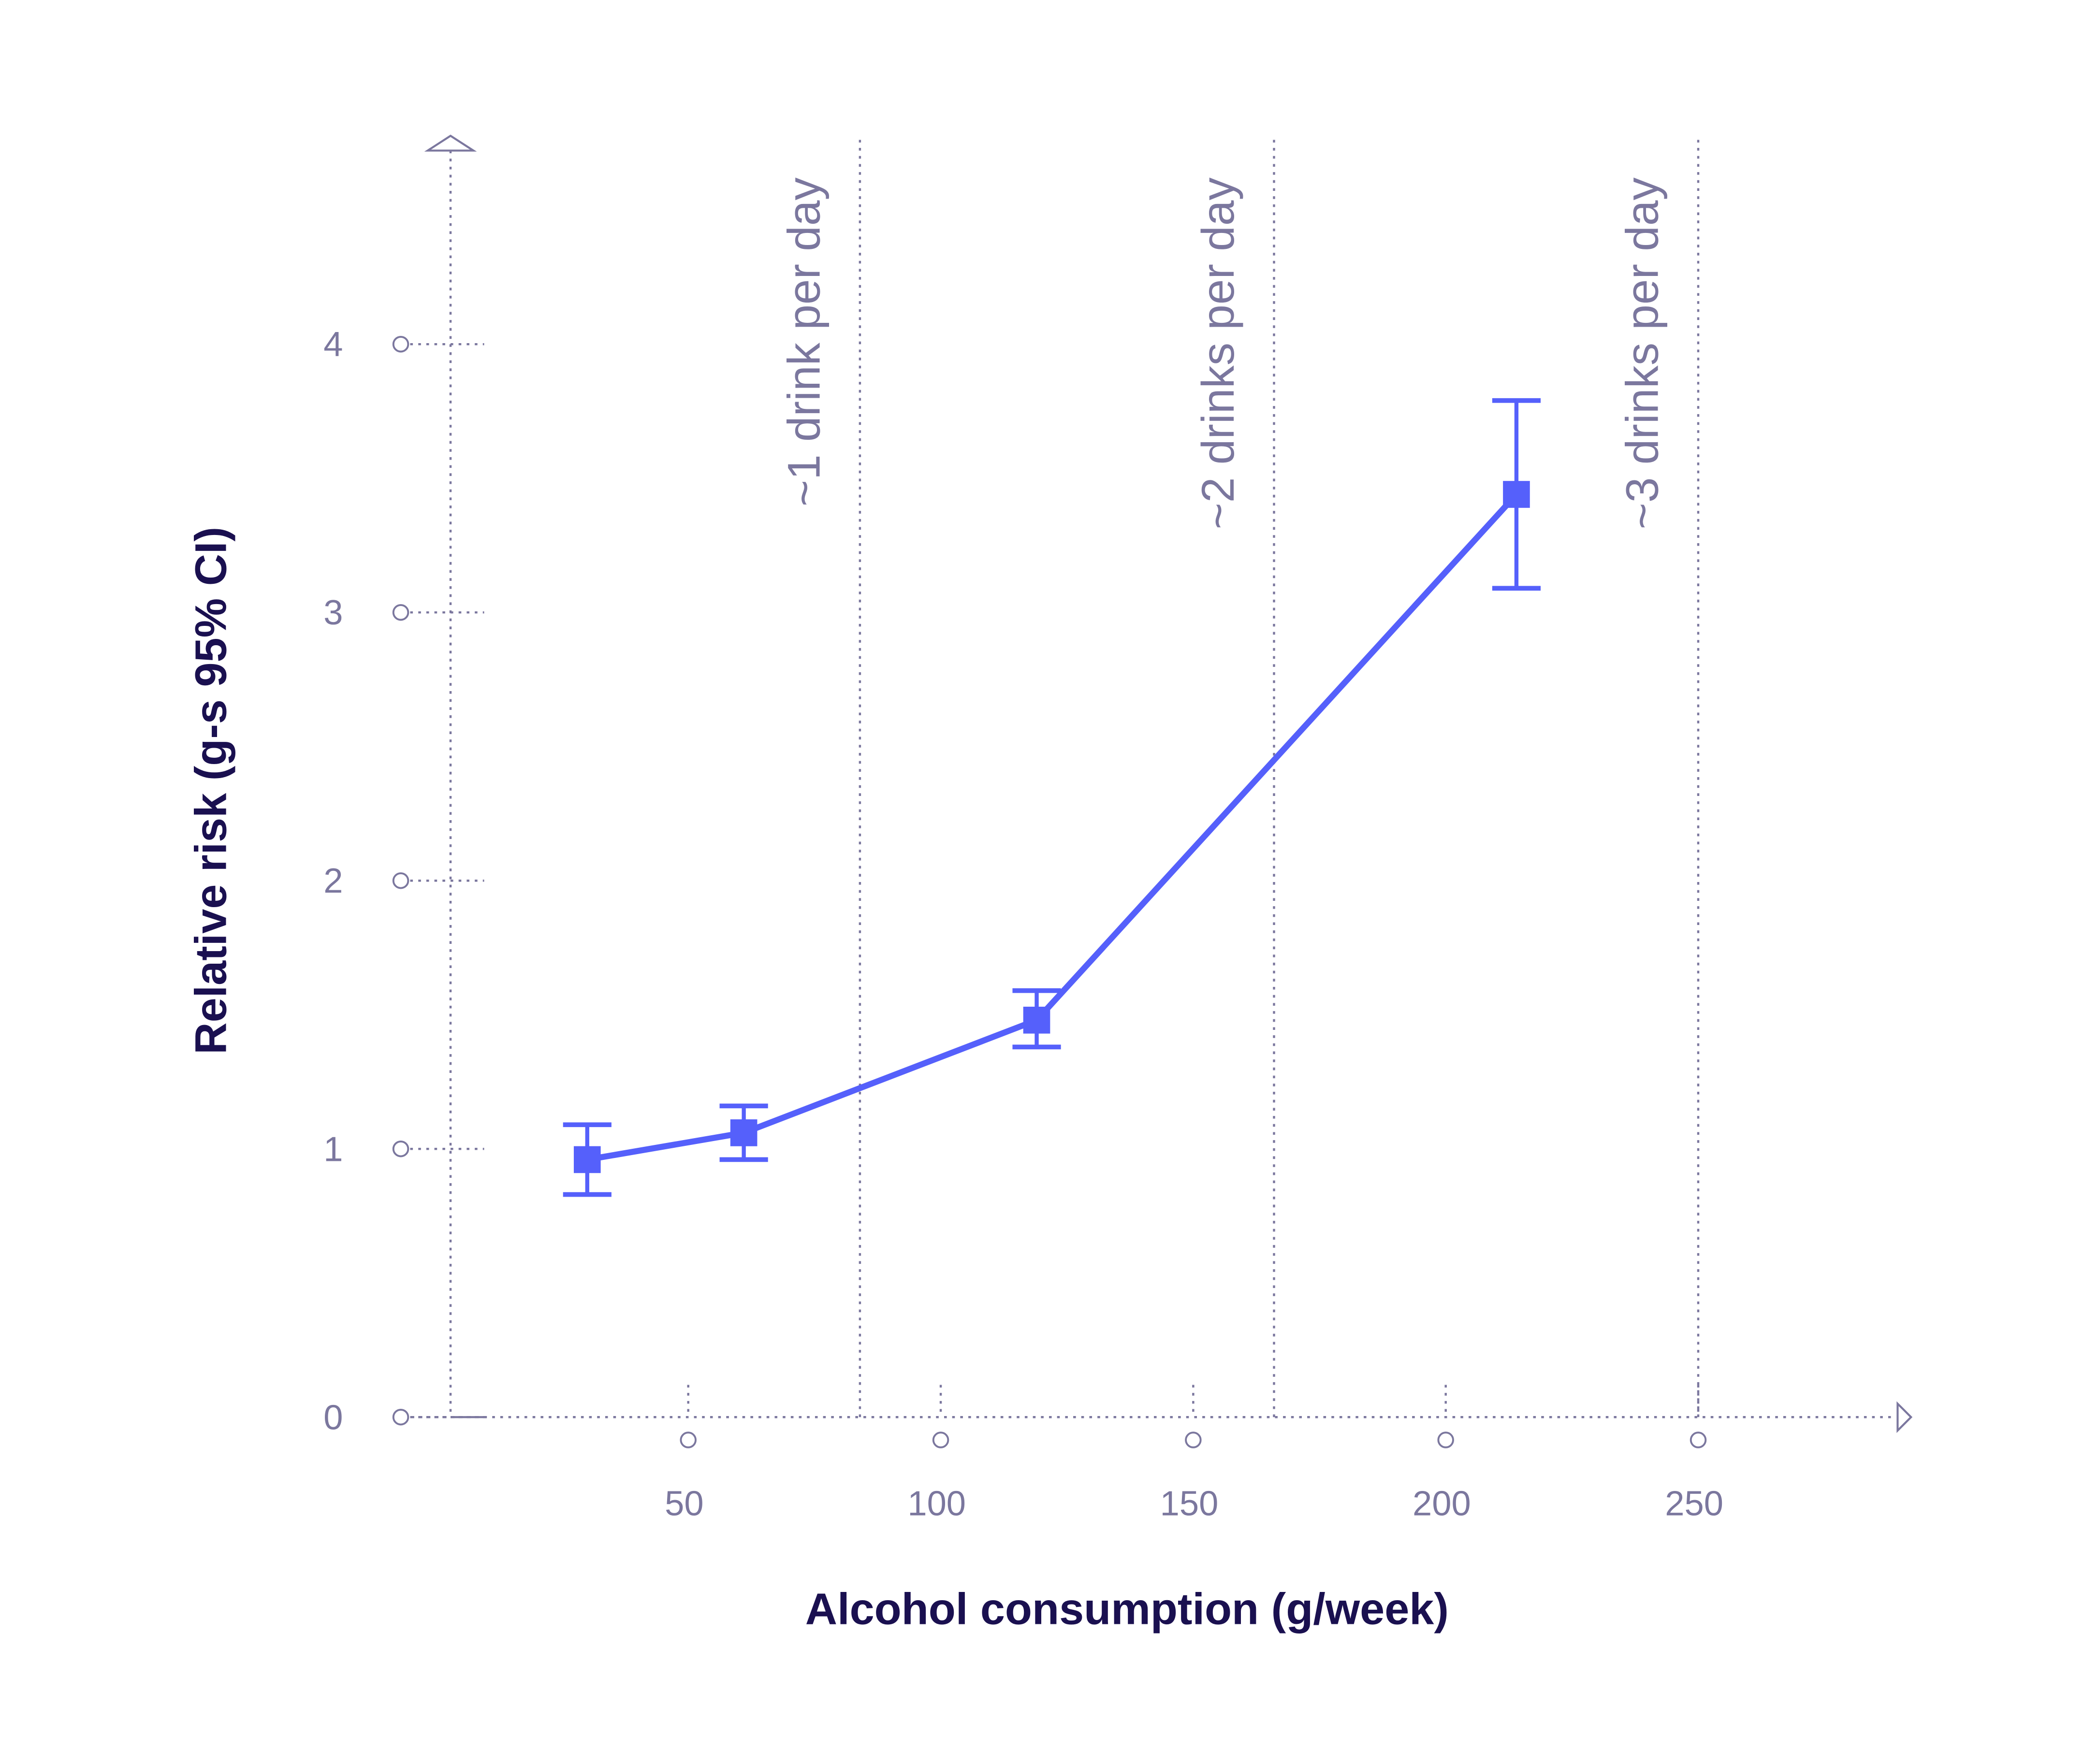  I want to click on y-tick-label: 2, so click(333, 881).